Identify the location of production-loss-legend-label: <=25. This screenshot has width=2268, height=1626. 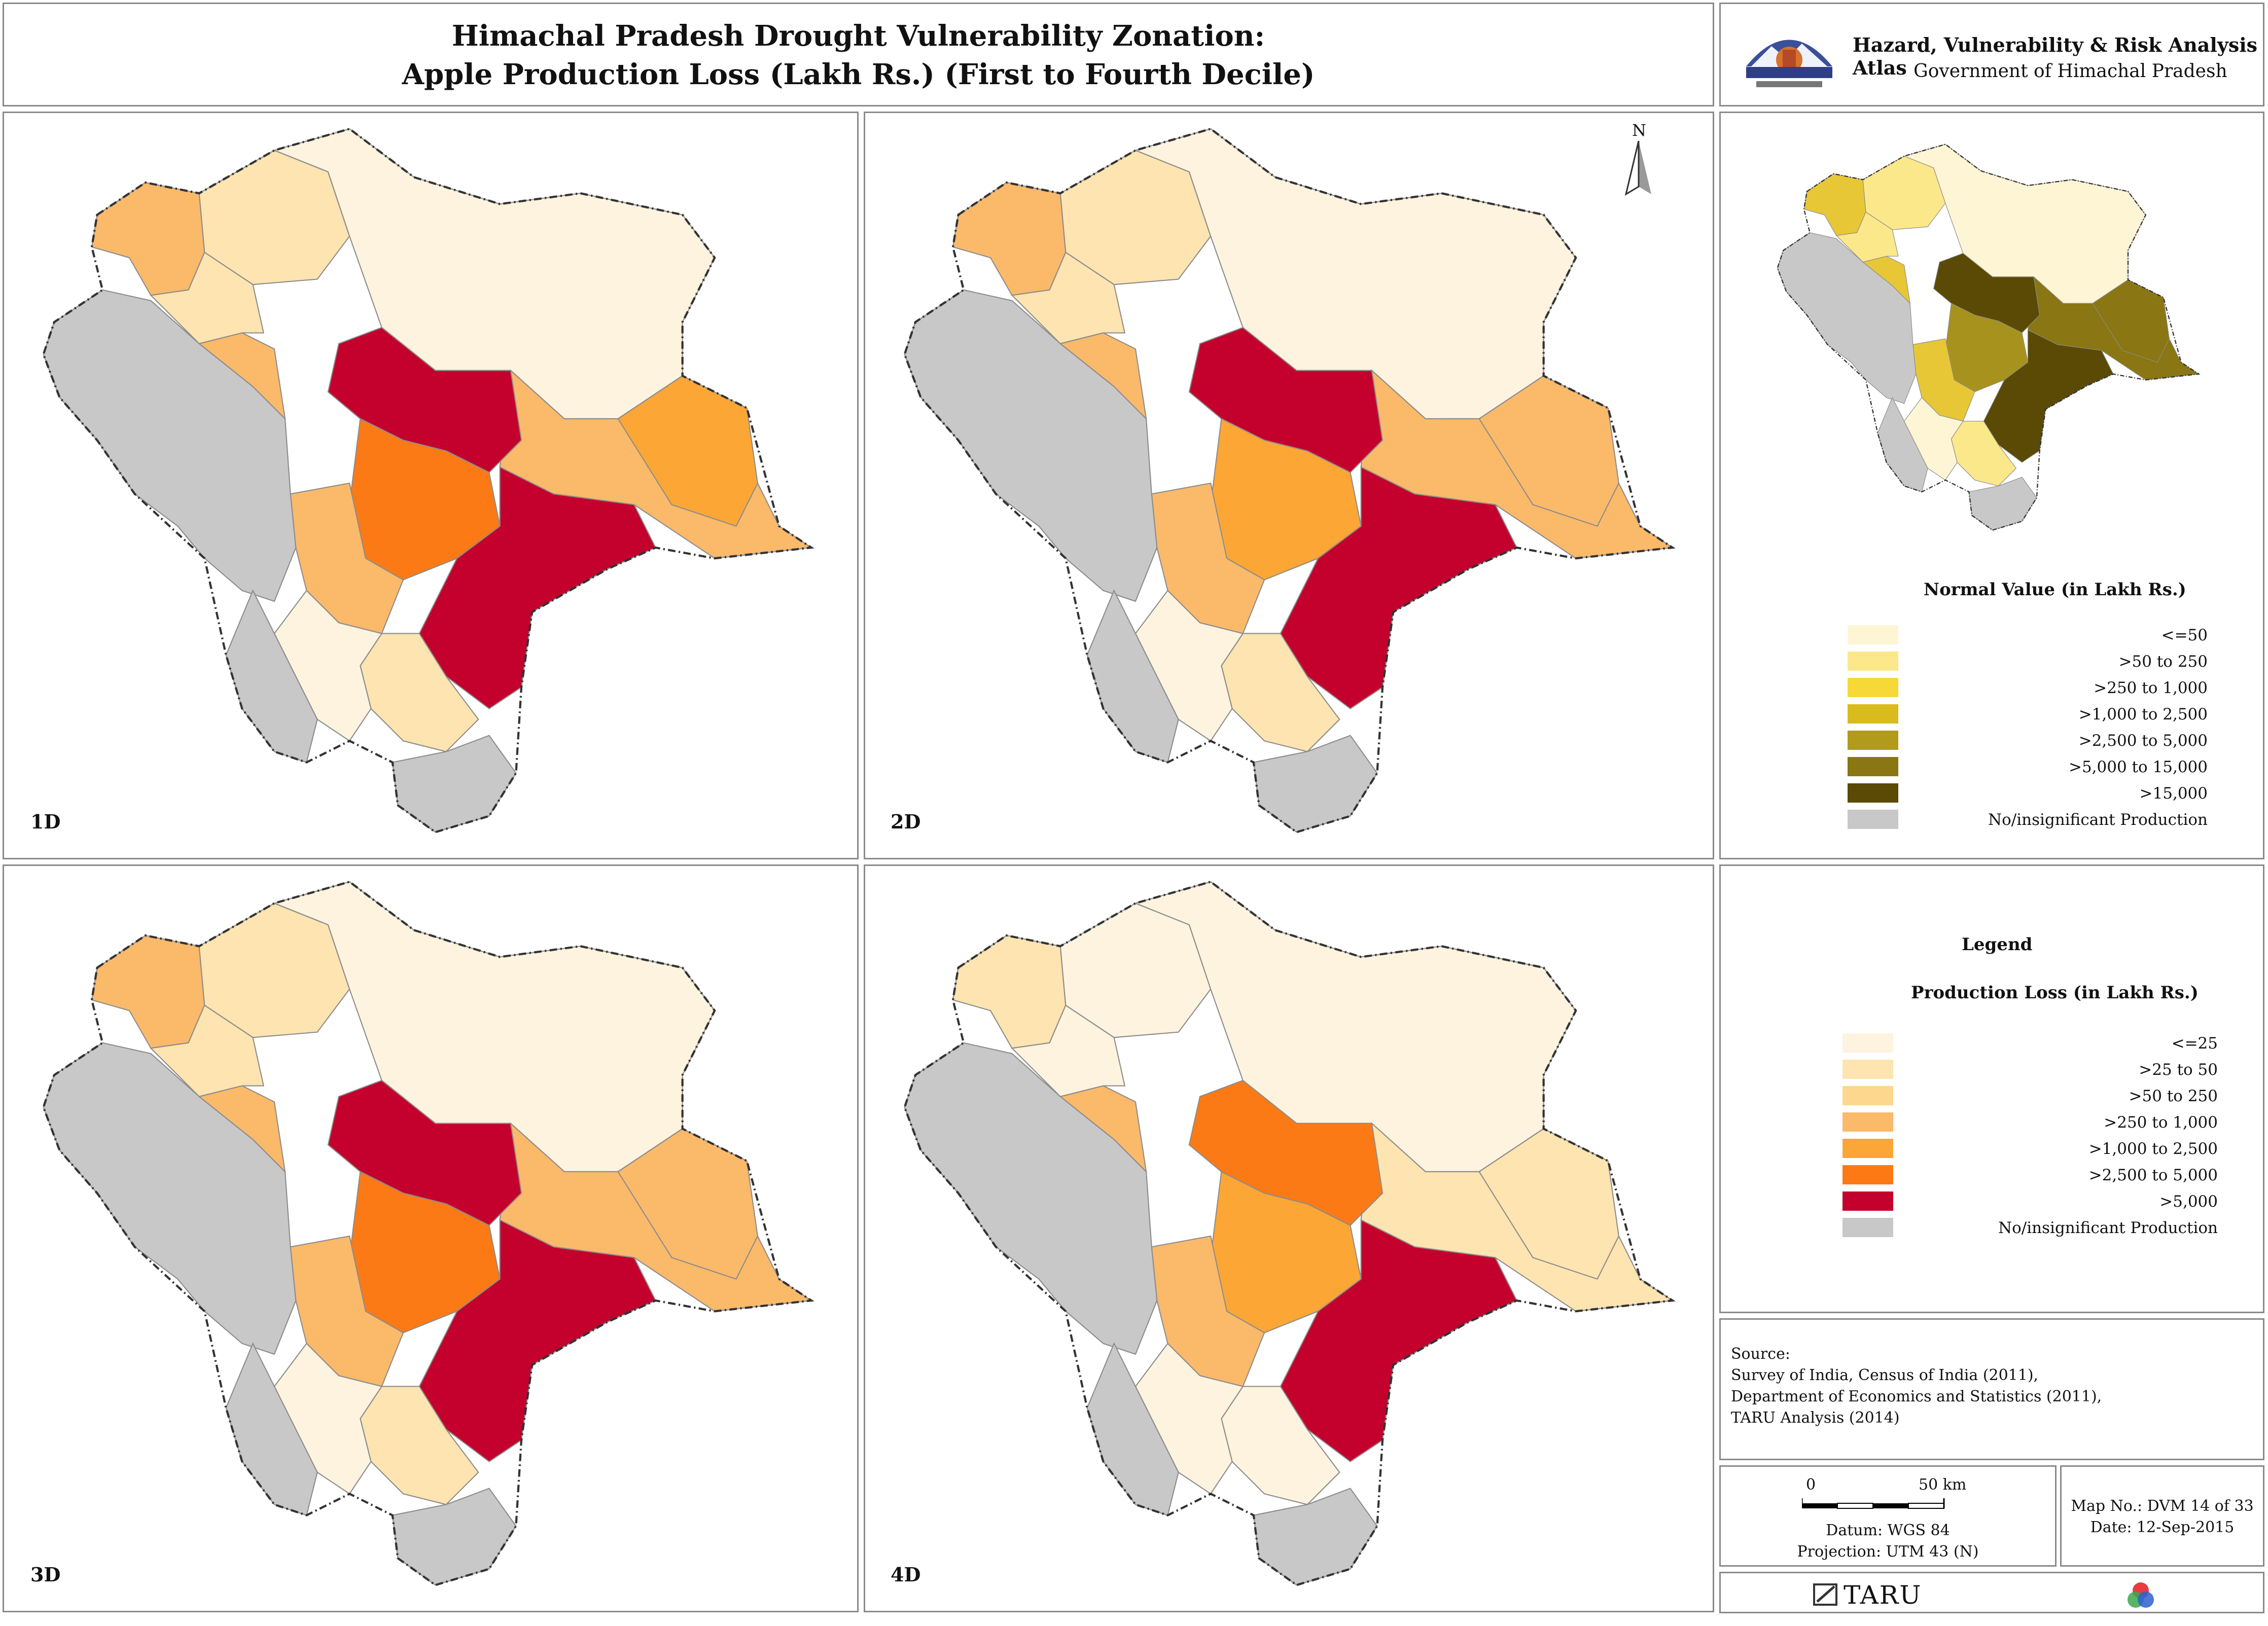
(2194, 1043).